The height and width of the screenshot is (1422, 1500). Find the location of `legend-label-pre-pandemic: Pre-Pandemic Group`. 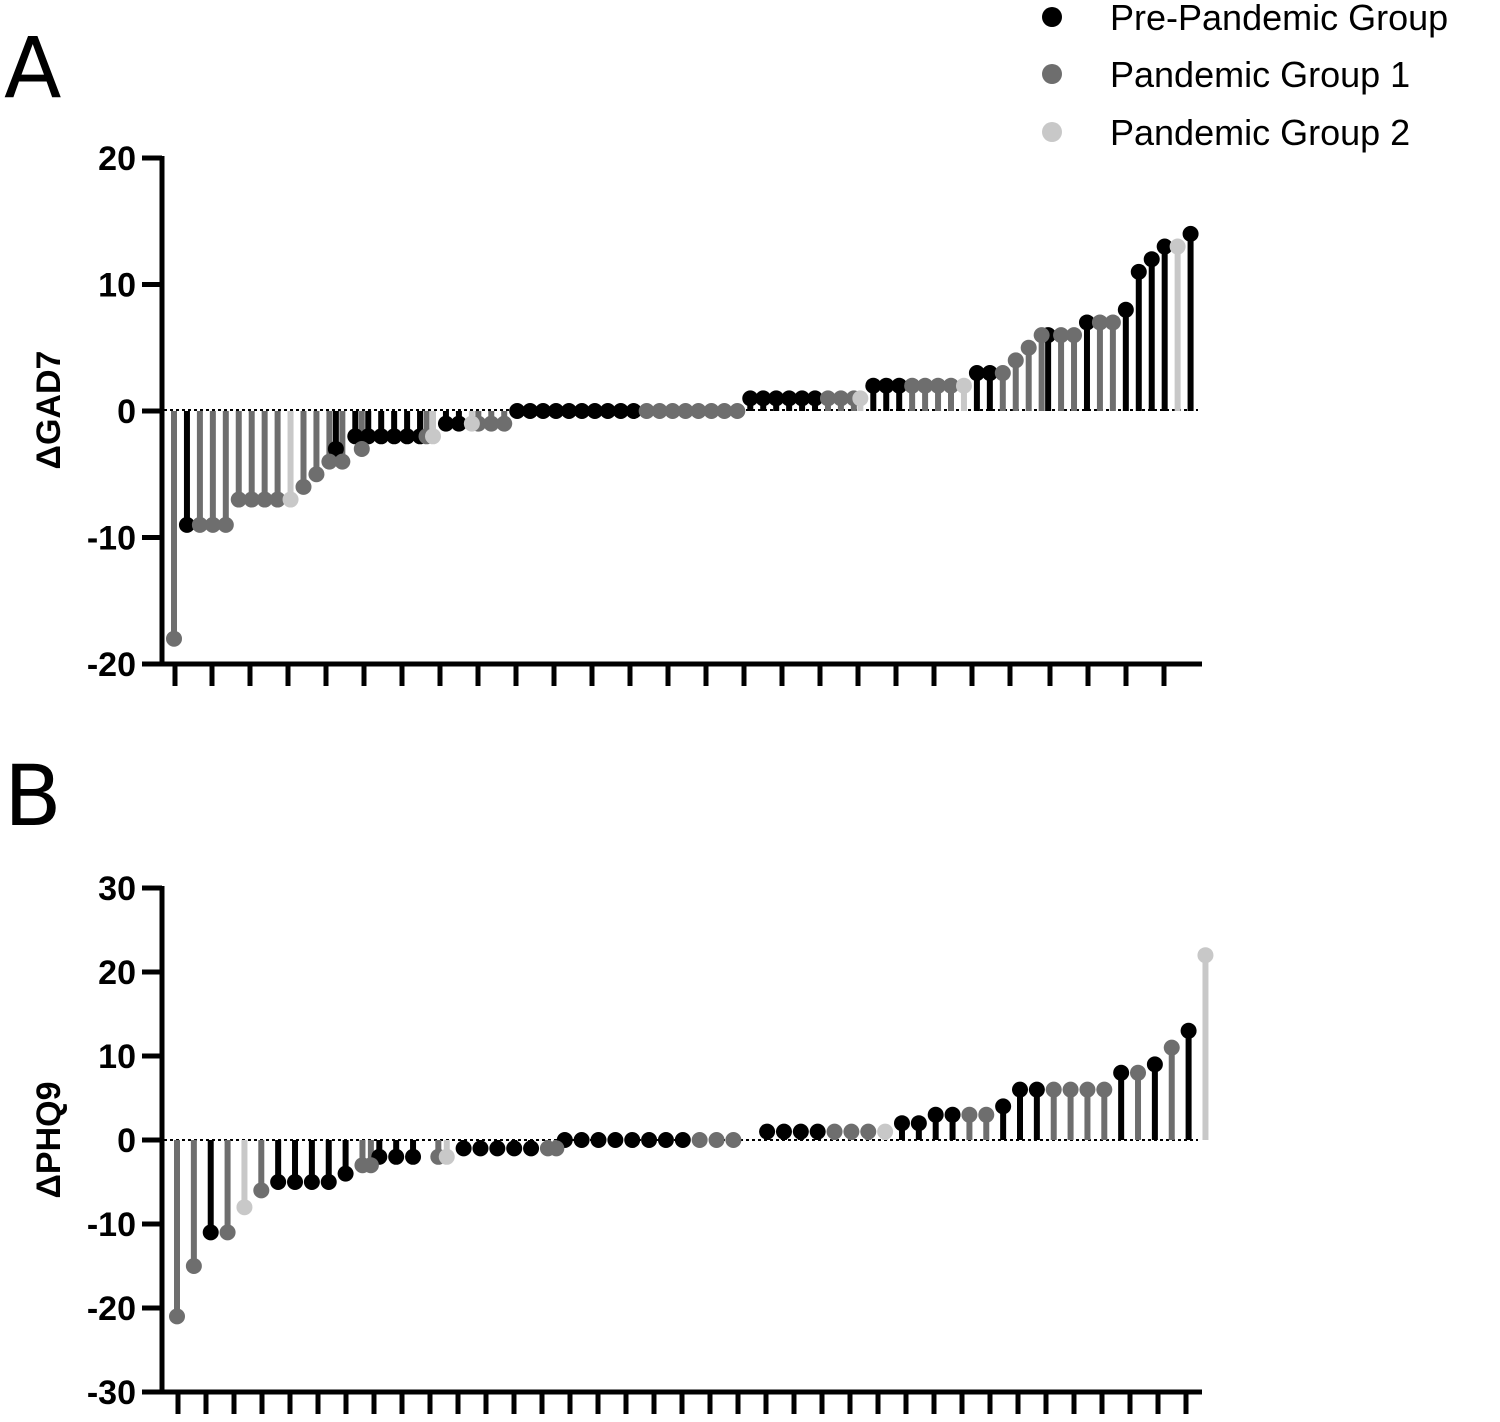

legend-label-pre-pandemic: Pre-Pandemic Group is located at coordinates (1279, 19).